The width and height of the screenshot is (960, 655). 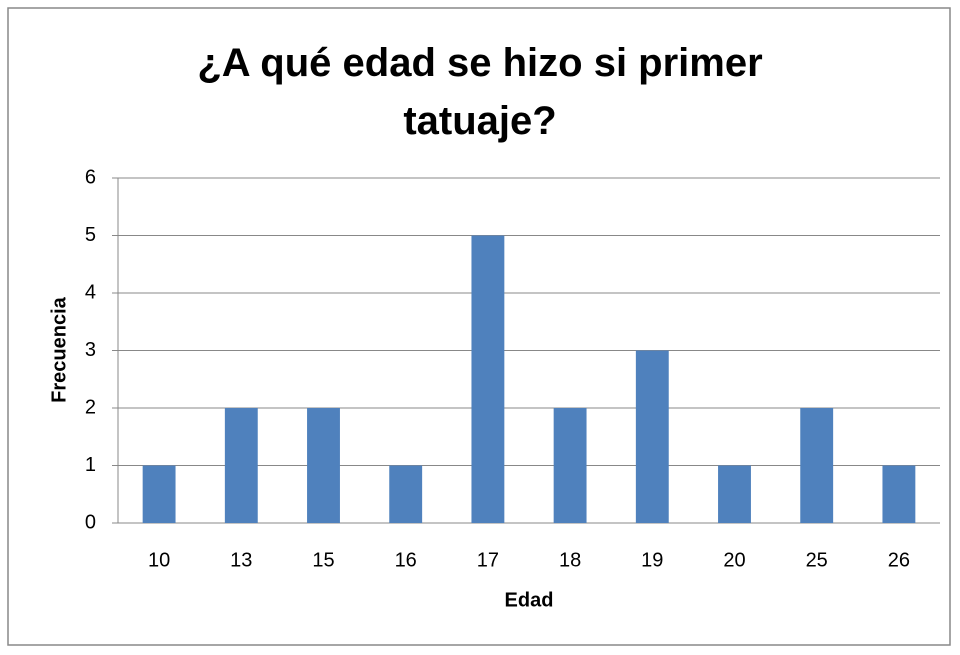 I want to click on y-tick-label: 6, so click(x=90, y=177).